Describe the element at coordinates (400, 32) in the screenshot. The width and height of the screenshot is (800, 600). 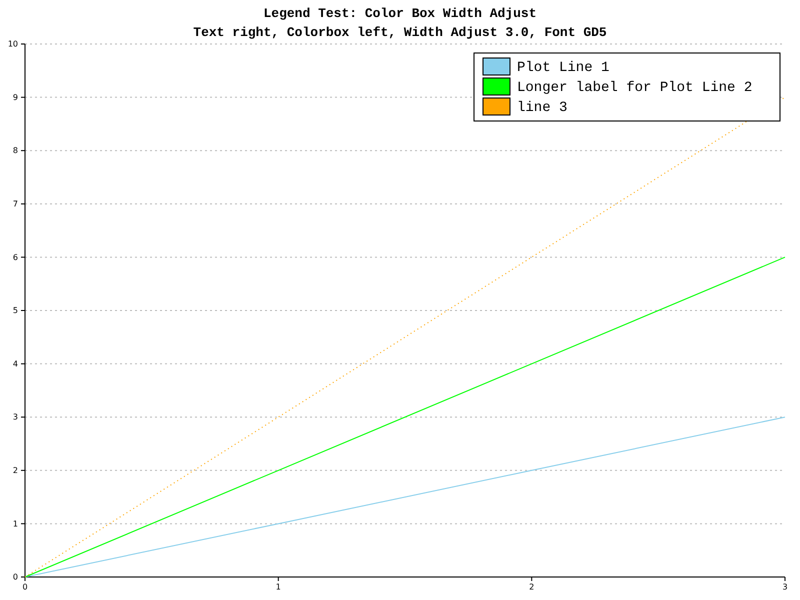
I see `chart-subtitle: Text right, Colorbox left, Width Adjust 3.0, Font GD5` at that location.